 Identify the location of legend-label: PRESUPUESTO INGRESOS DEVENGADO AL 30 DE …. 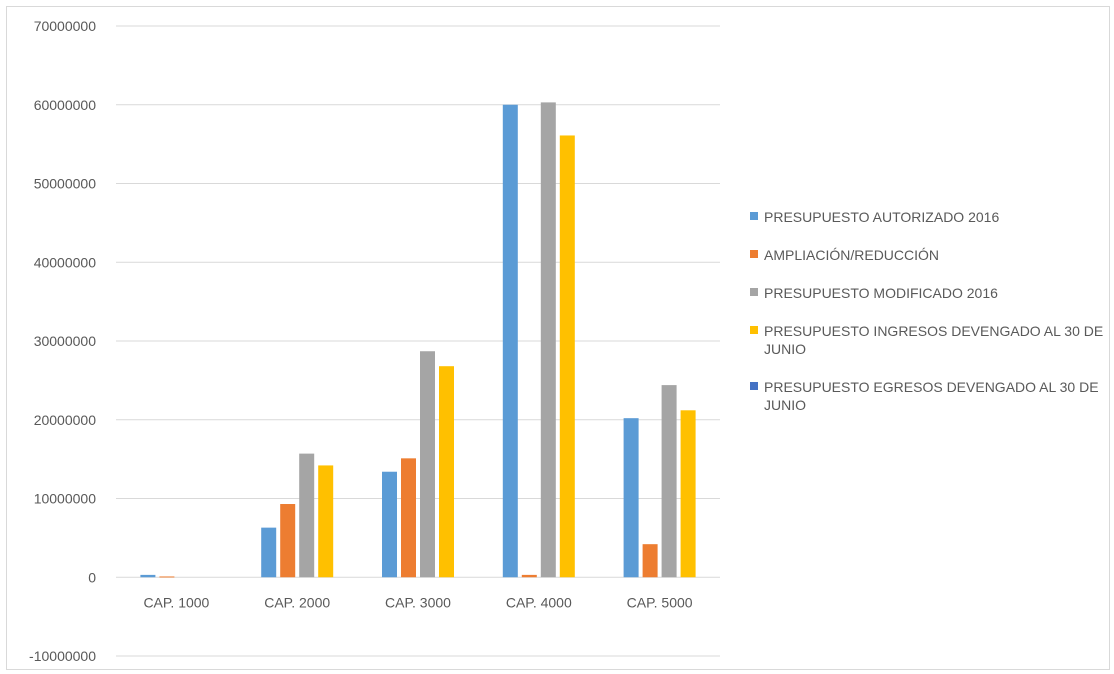
(934, 340).